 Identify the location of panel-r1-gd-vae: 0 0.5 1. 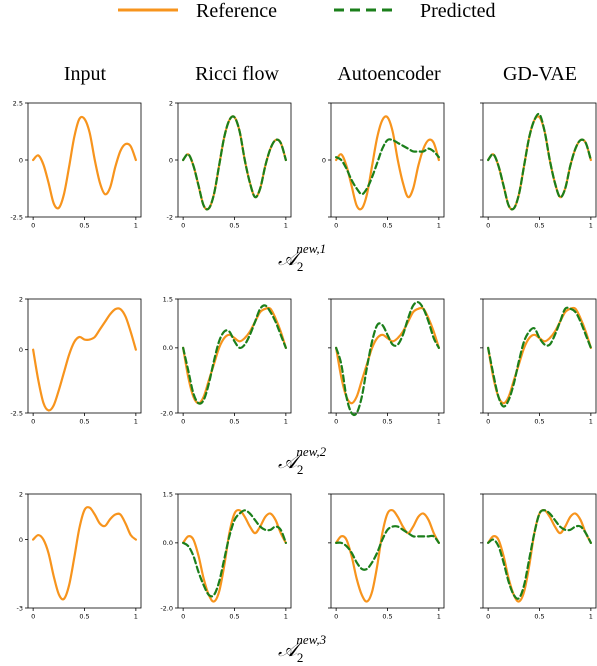
(538, 166).